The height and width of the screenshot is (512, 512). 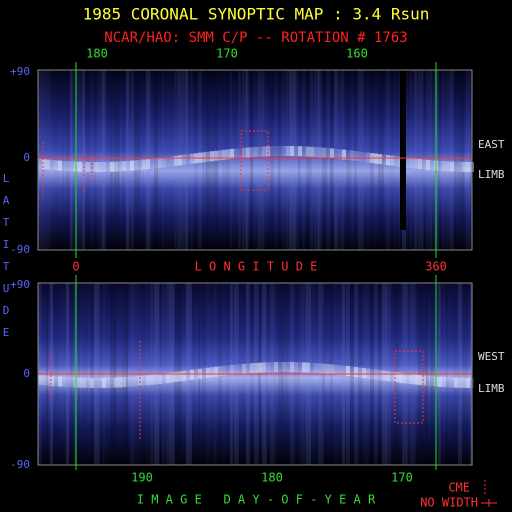 What do you see at coordinates (491, 174) in the screenshot?
I see `limb-label: LIMB` at bounding box center [491, 174].